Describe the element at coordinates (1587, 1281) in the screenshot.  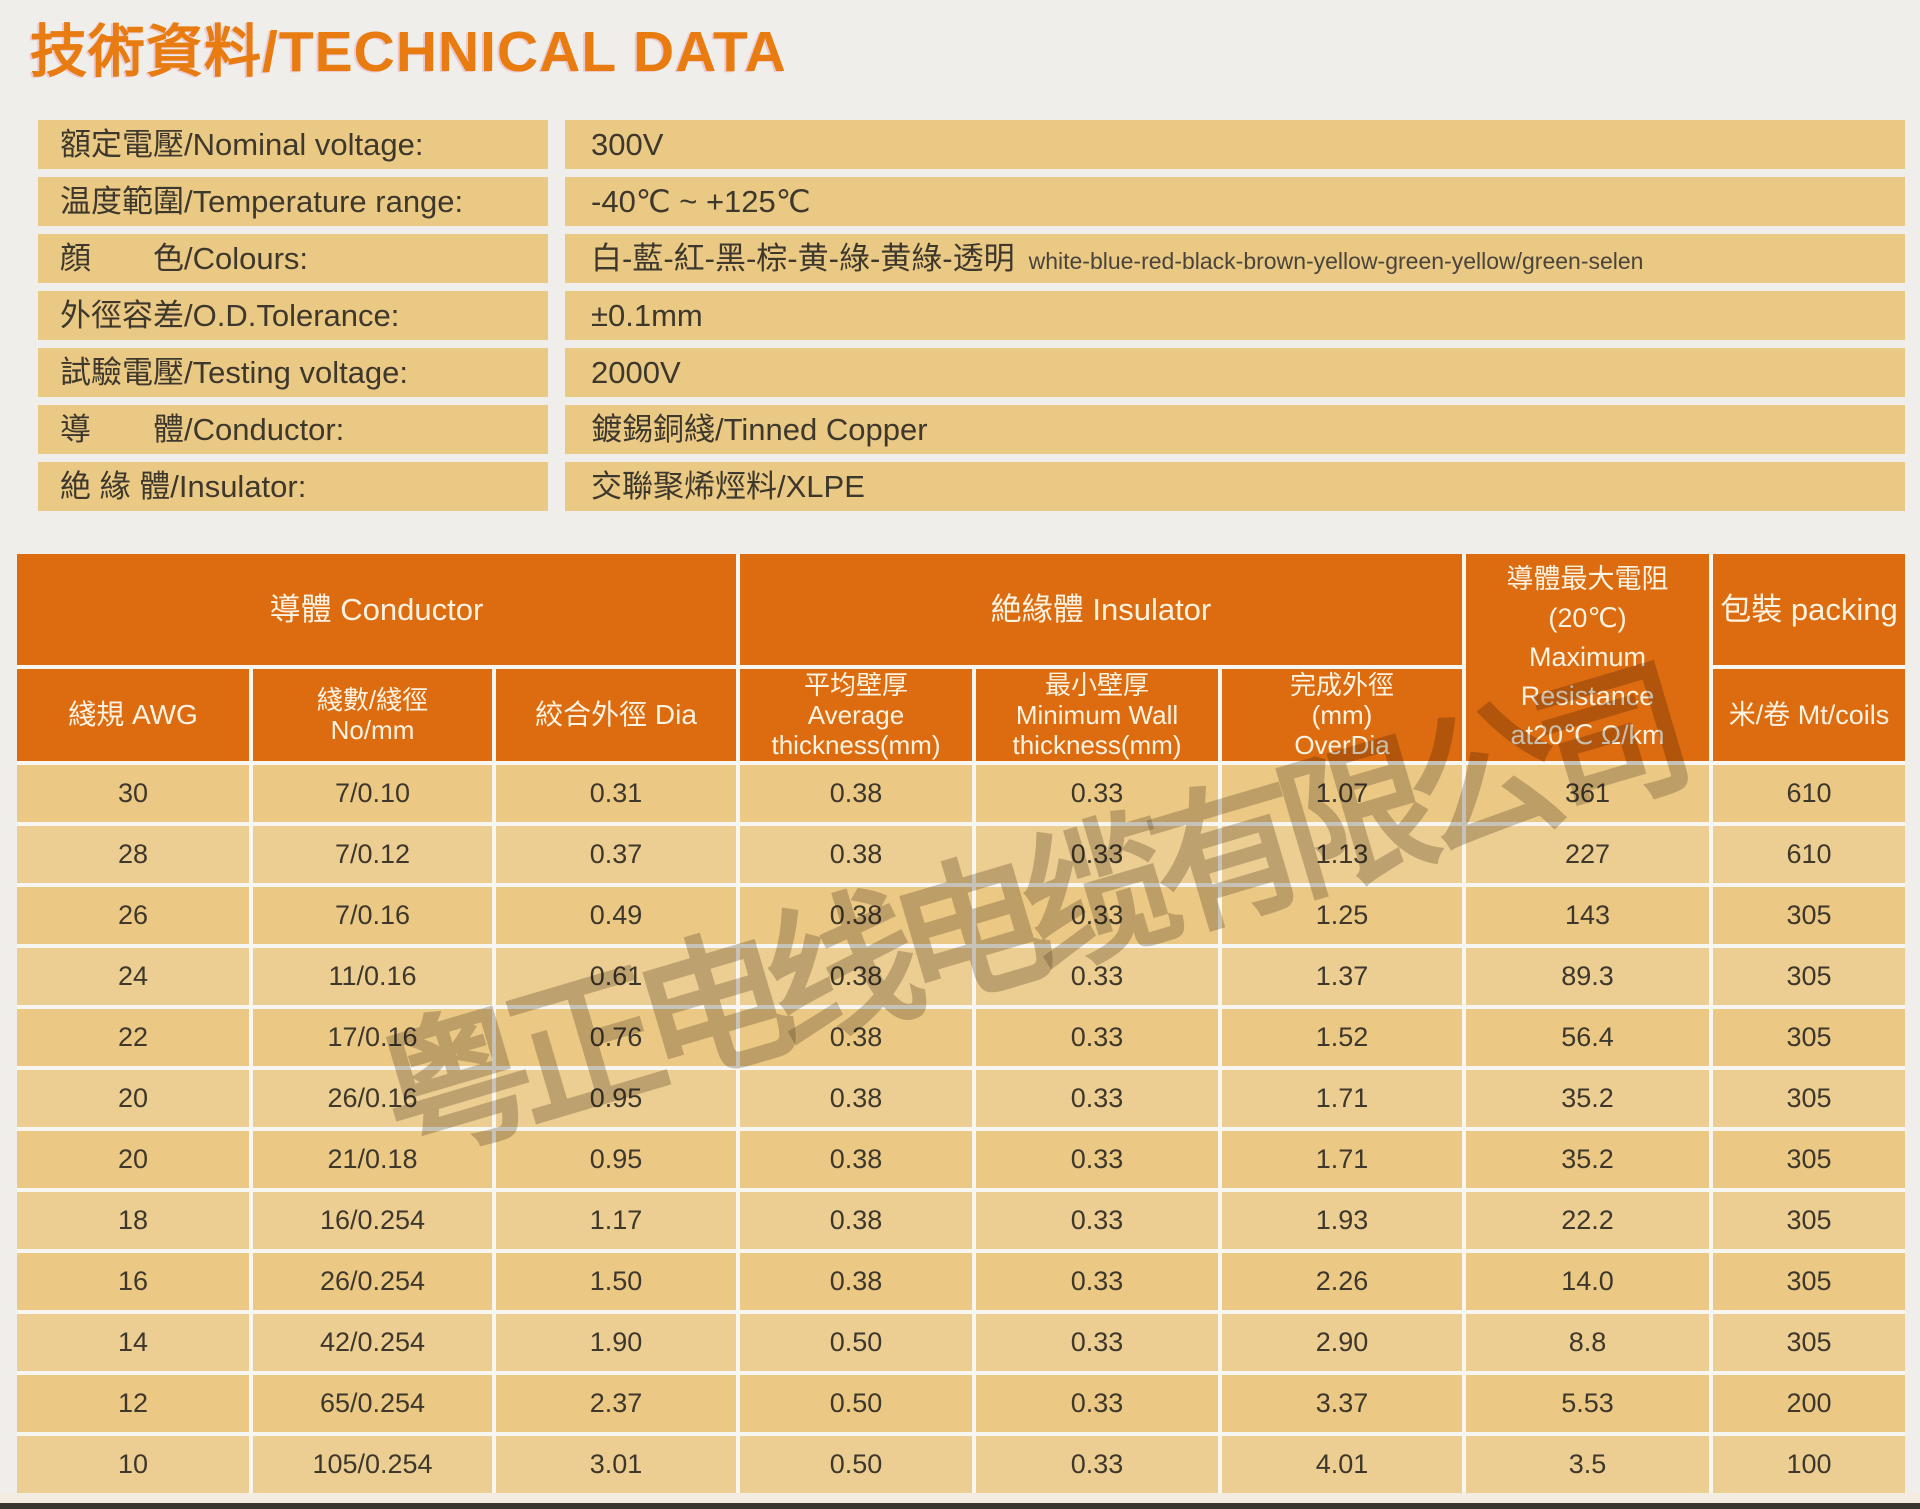
I see `table-cell: 14.0` at that location.